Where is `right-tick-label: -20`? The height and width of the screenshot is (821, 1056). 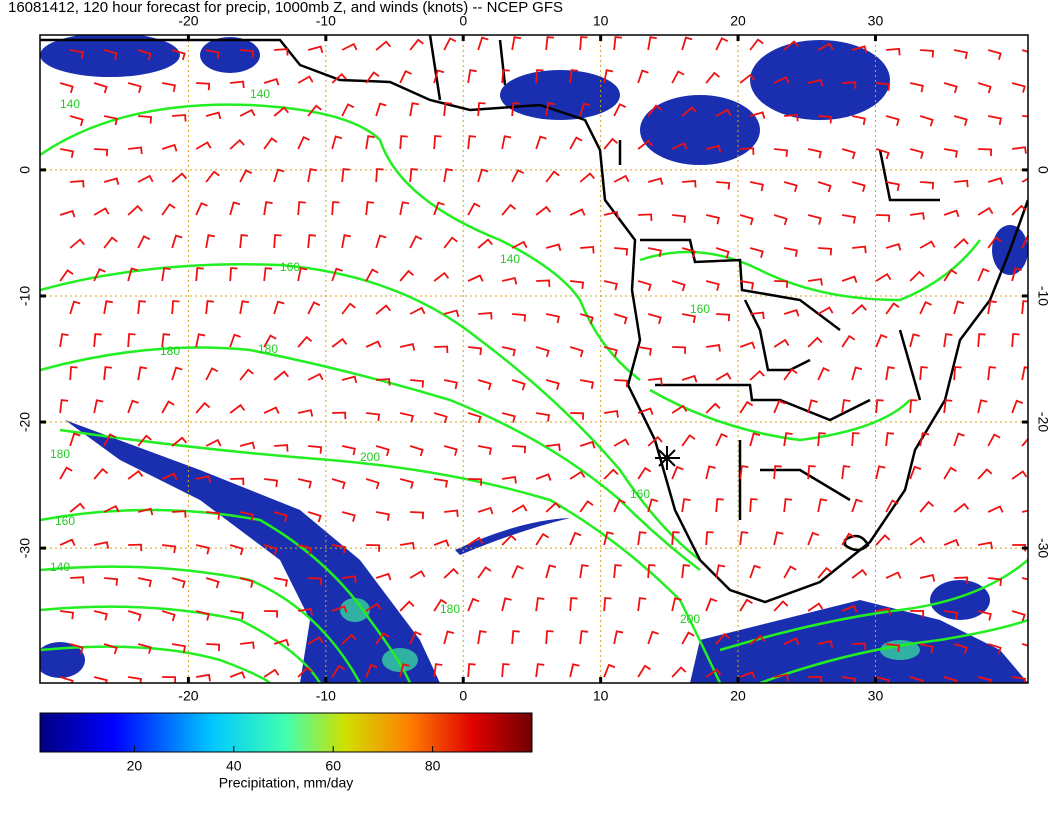 right-tick-label: -20 is located at coordinates (1043, 422).